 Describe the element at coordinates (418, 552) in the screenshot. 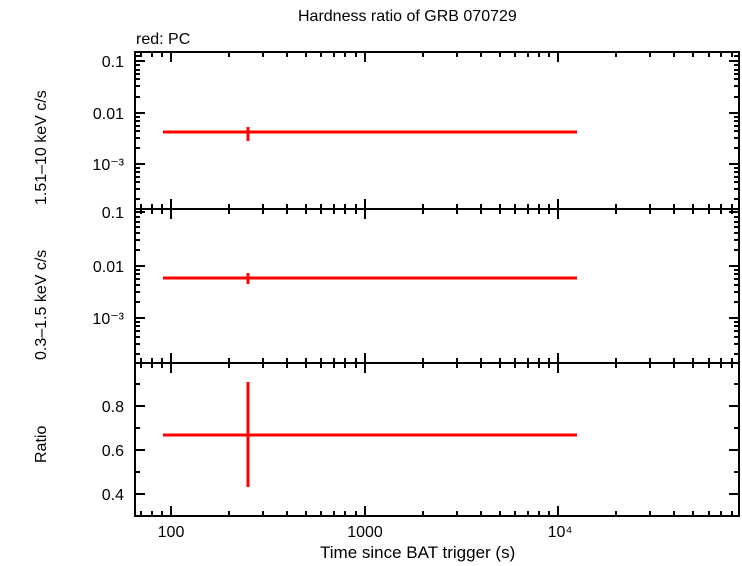

I see `x-axis-label: Time since BAT trigger (s)` at that location.